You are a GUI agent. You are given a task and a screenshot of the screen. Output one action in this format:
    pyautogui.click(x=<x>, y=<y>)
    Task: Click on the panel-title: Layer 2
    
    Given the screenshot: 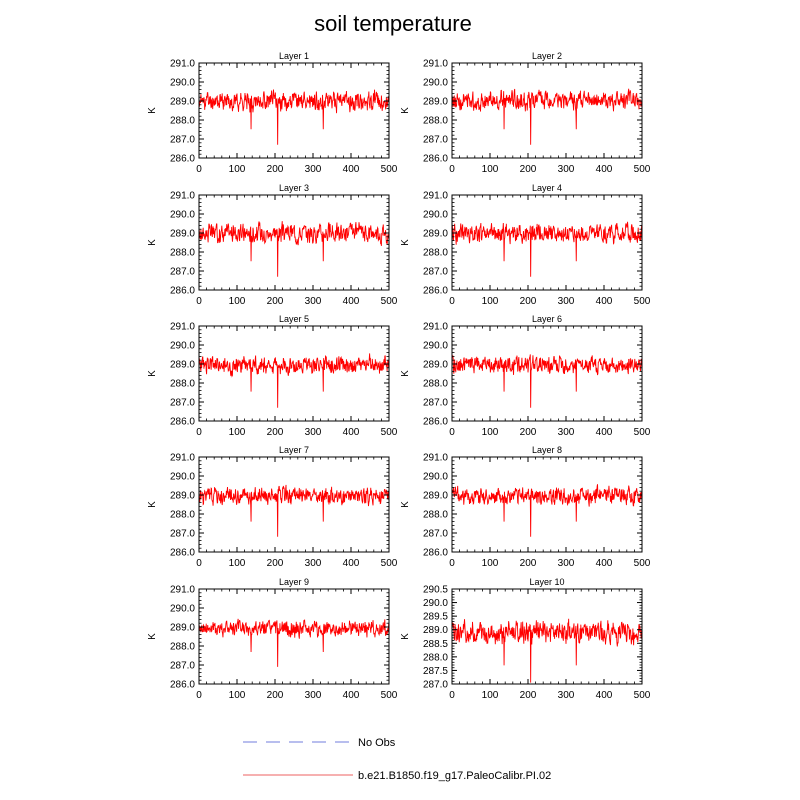 What is the action you would take?
    pyautogui.click(x=547, y=56)
    